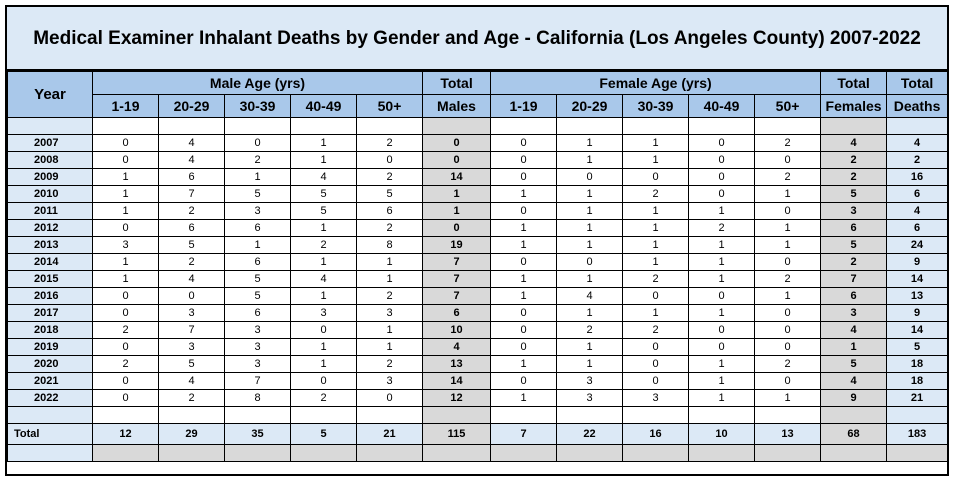 This screenshot has height=484, width=956. Describe the element at coordinates (656, 106) in the screenshot. I see `female-age-header: 30-39` at that location.